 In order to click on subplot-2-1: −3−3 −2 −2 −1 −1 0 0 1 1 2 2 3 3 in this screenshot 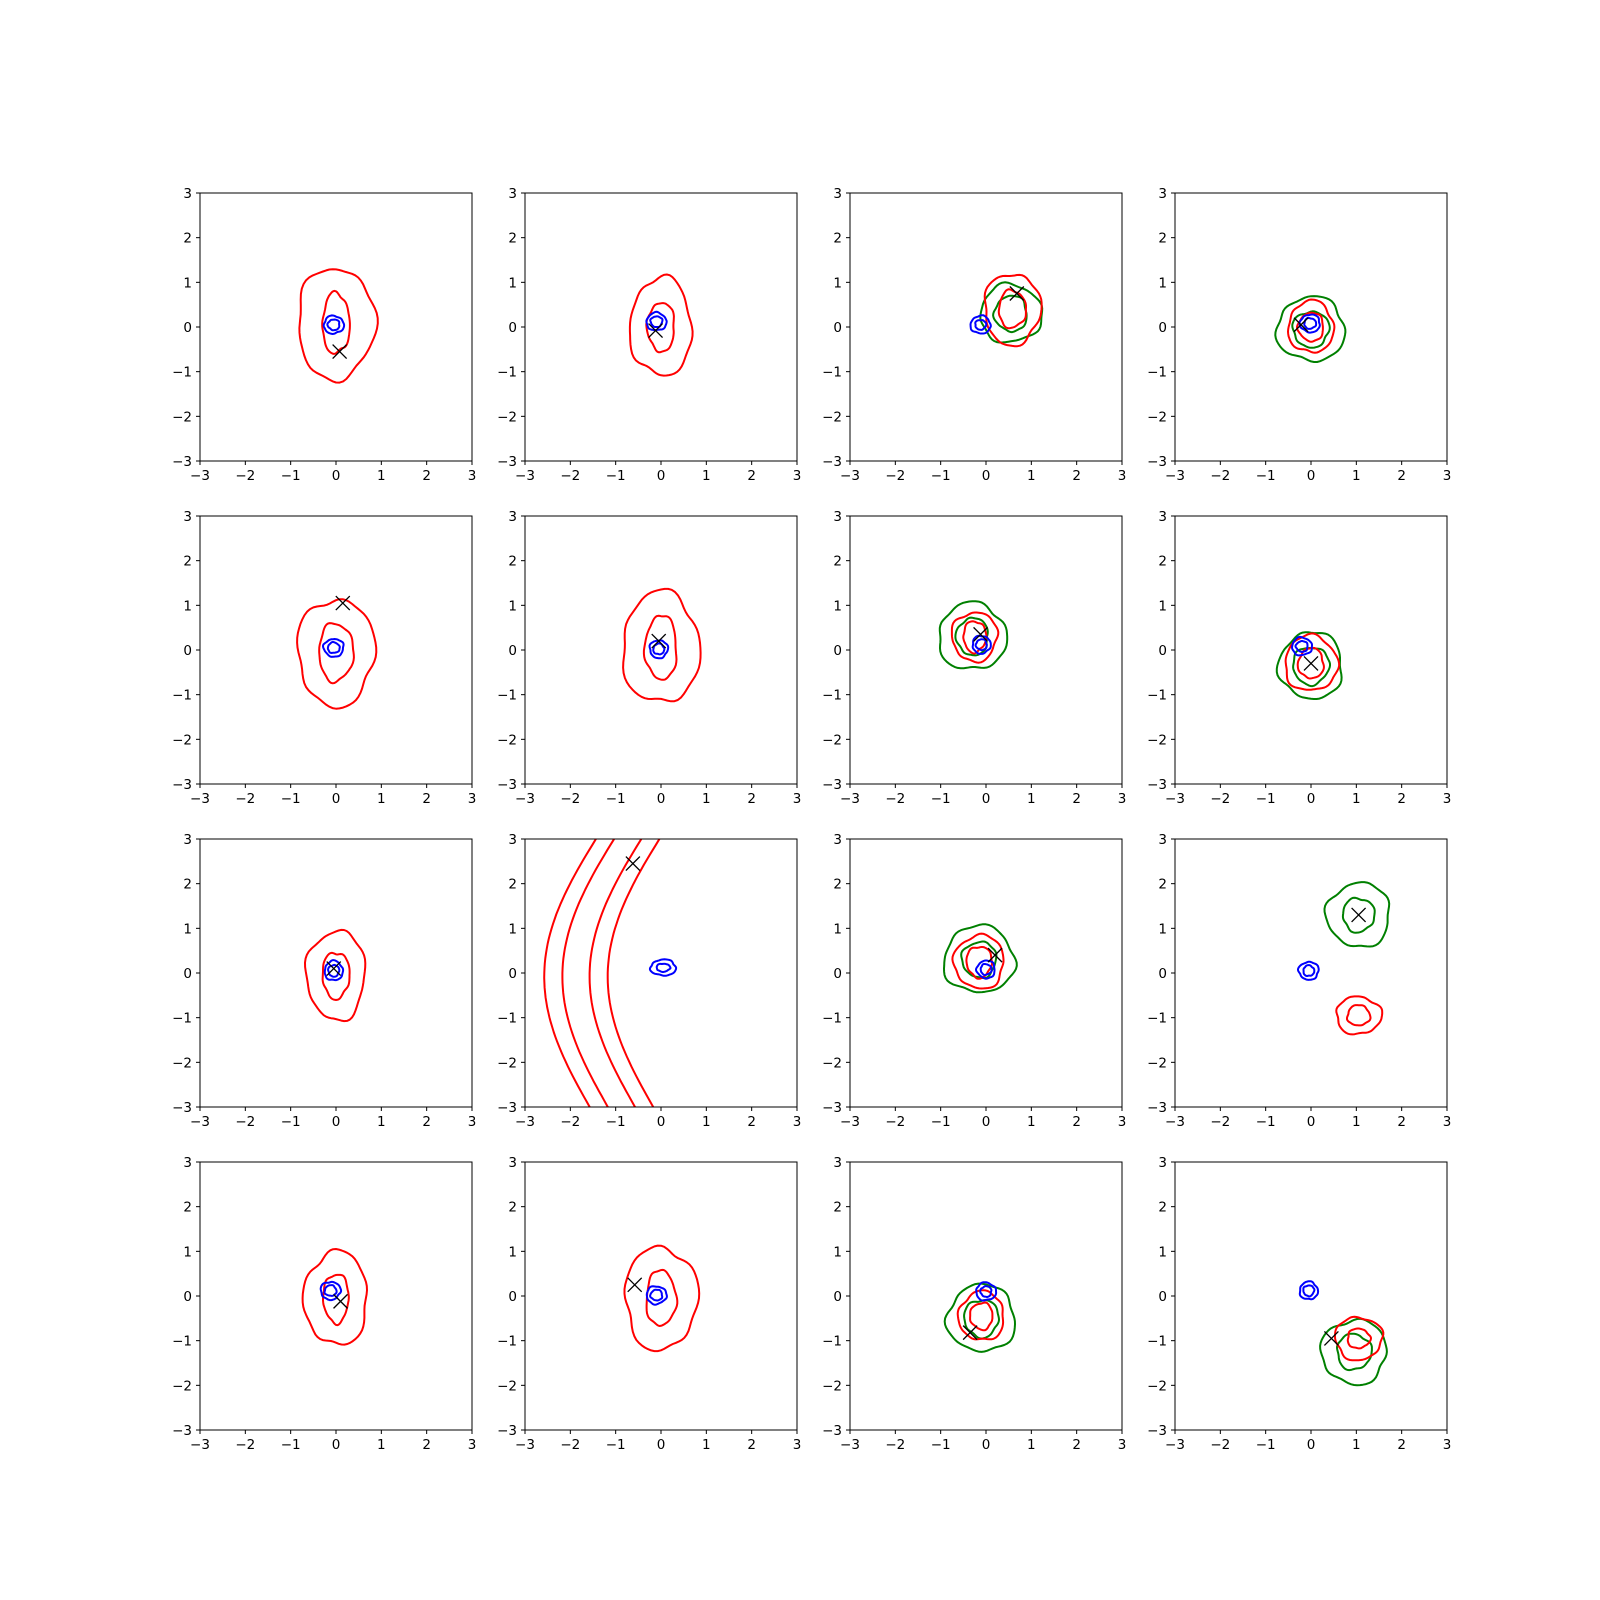, I will do `click(324, 658)`.